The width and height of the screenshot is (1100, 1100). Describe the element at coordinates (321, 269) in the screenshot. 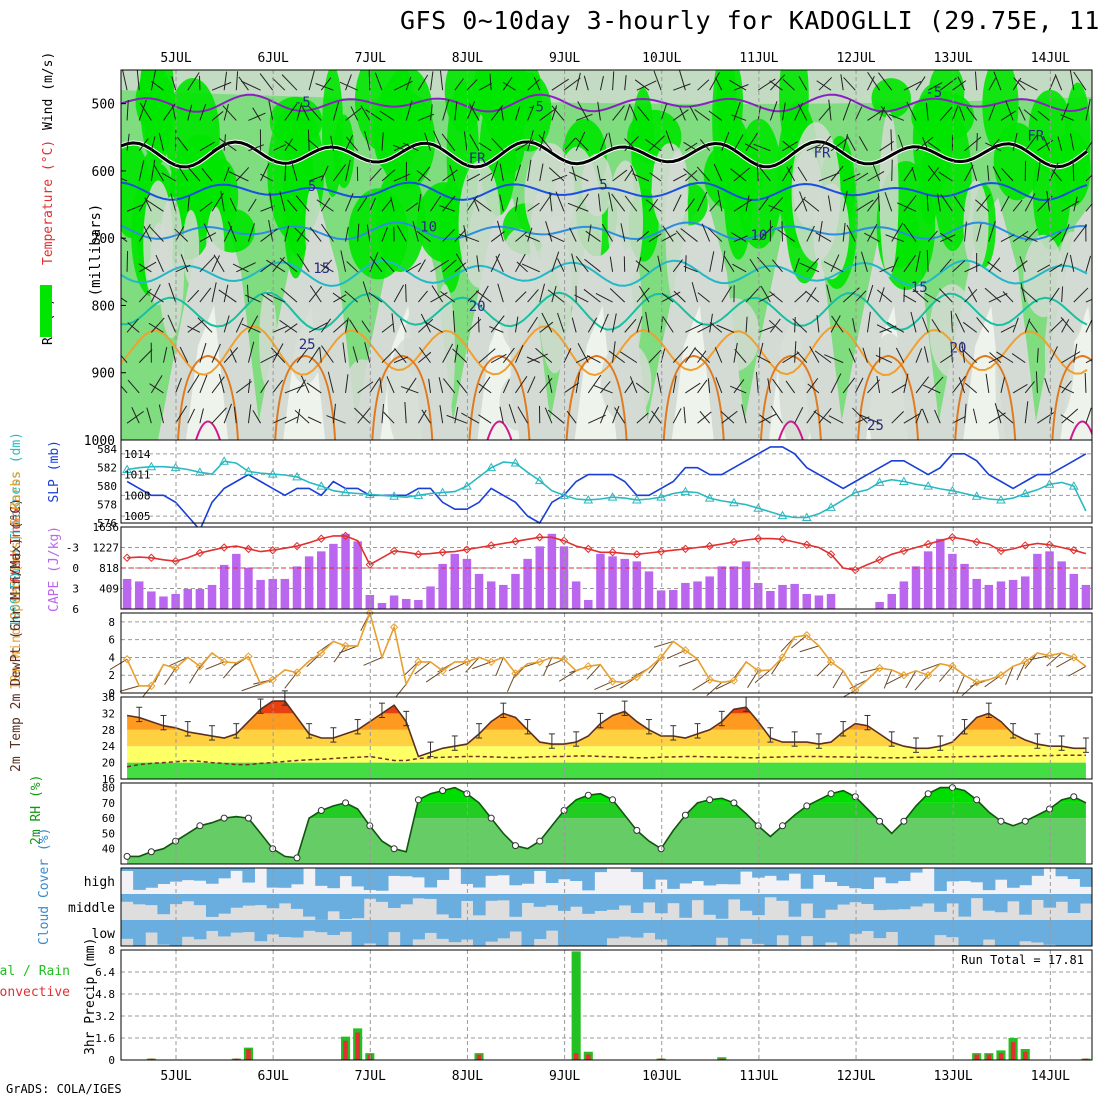

I see `isotherm-label: 15` at that location.